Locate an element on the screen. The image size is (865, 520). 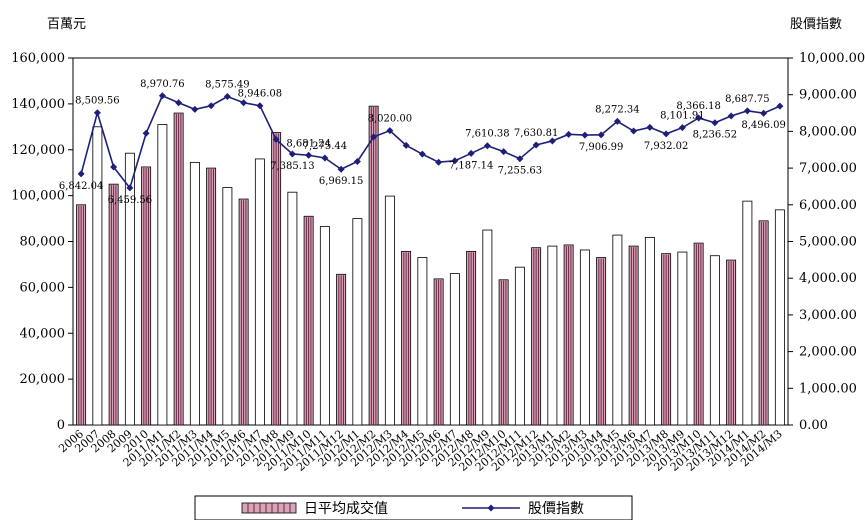
legend: 日平均成交值 股價指數 is located at coordinates (413, 507).